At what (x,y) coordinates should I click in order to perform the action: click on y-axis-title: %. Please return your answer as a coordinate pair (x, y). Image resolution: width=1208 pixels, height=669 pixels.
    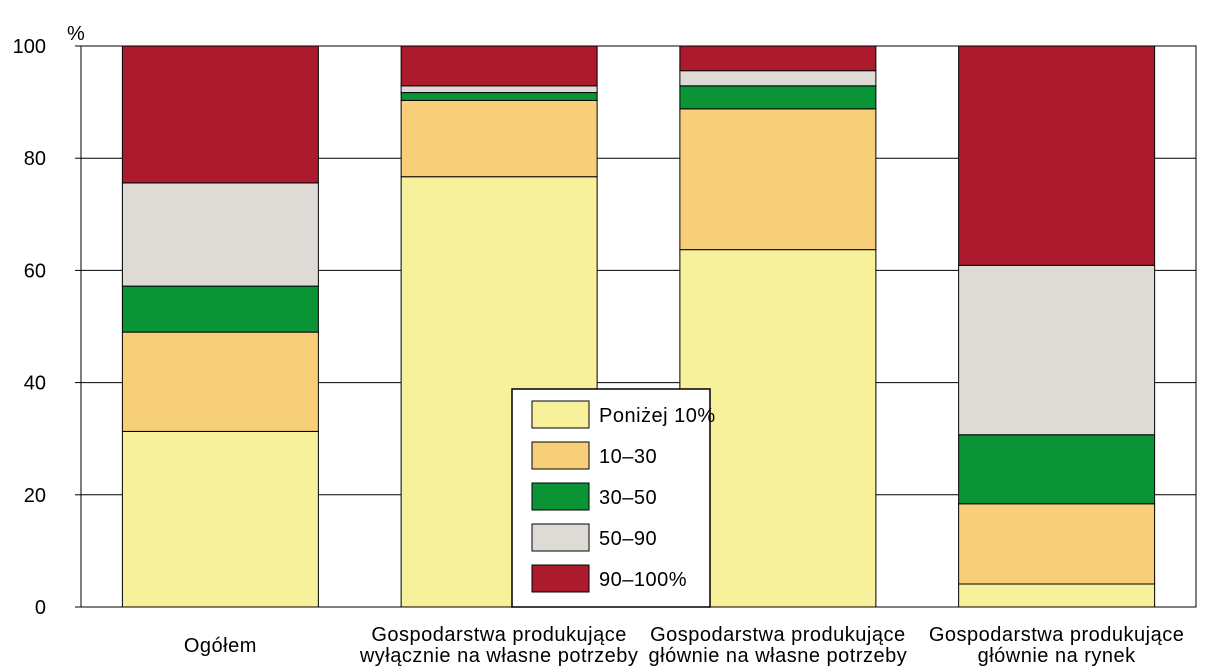
    Looking at the image, I should click on (76, 34).